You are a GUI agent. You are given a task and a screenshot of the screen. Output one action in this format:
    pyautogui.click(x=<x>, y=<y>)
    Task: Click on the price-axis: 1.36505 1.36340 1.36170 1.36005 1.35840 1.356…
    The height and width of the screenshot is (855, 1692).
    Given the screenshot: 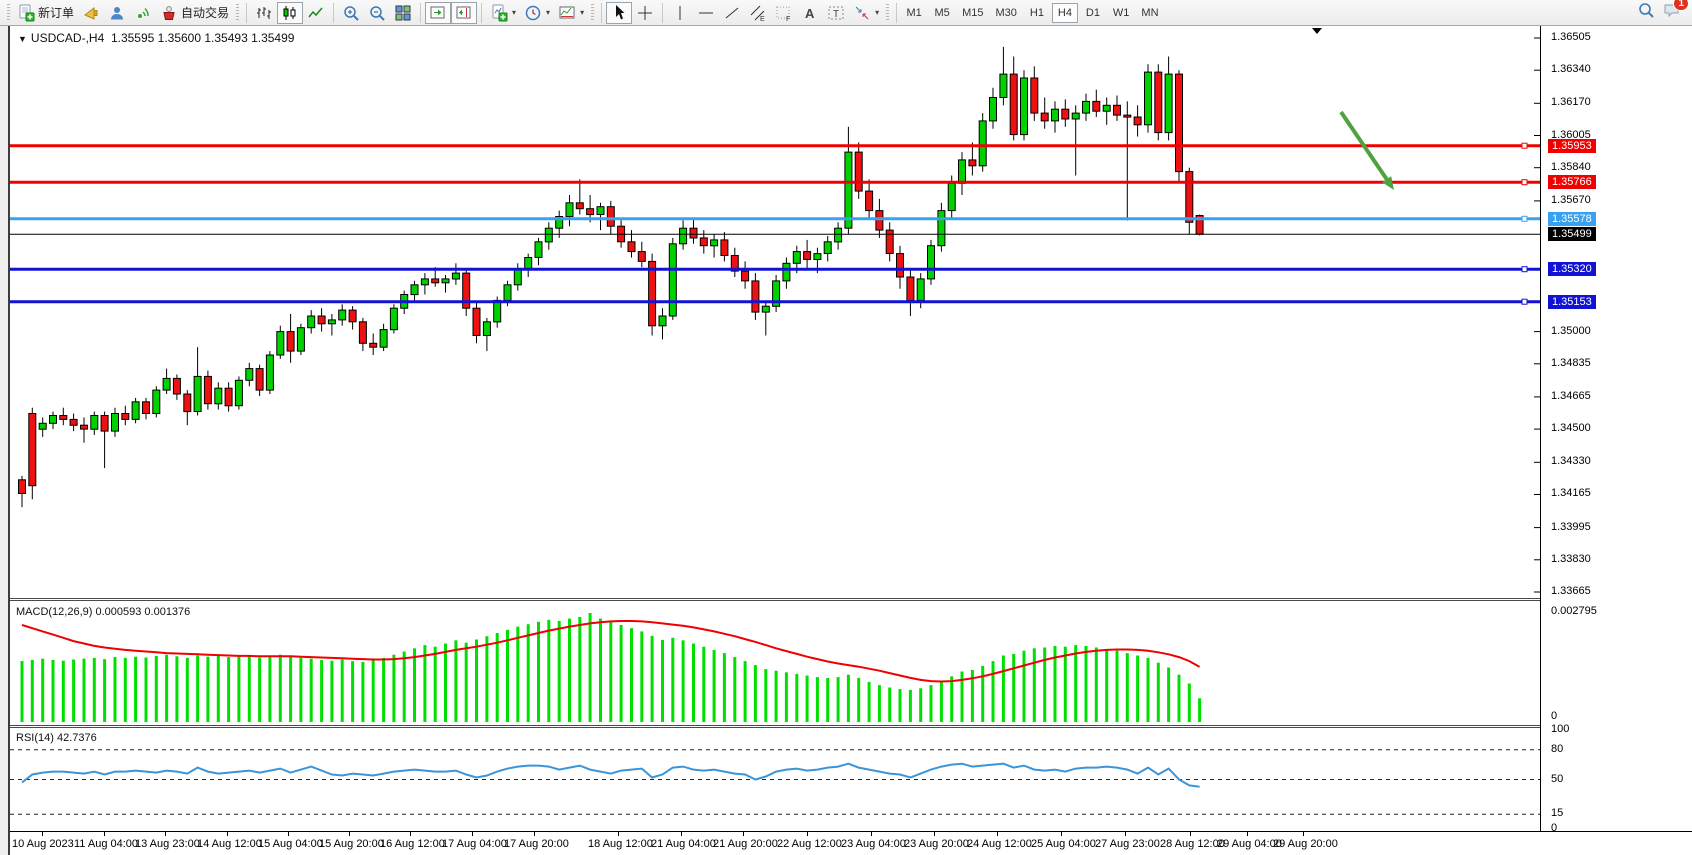 What is the action you would take?
    pyautogui.click(x=1616, y=430)
    